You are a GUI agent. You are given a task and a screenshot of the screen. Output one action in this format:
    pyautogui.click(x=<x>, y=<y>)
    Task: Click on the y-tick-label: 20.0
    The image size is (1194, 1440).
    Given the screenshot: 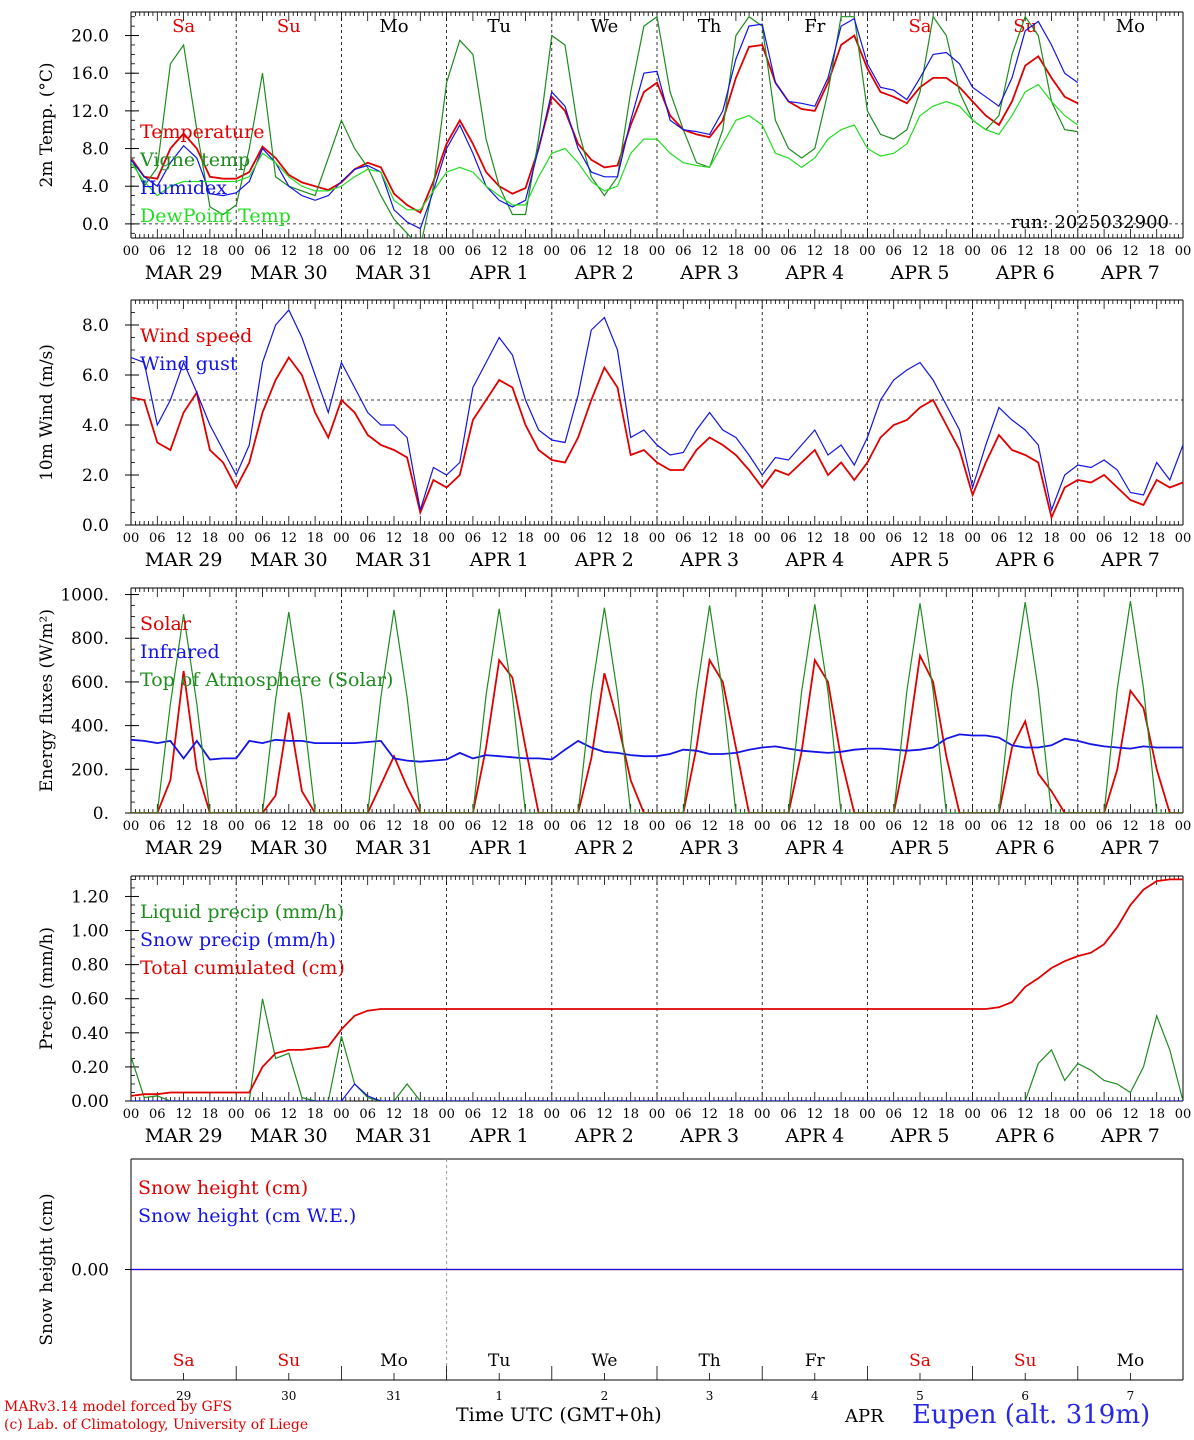 What is the action you would take?
    pyautogui.click(x=90, y=37)
    